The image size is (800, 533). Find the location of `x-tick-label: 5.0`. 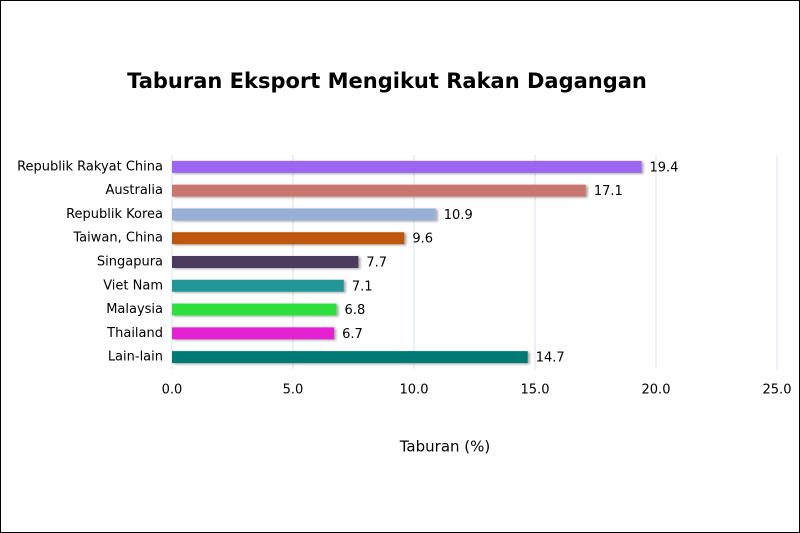

x-tick-label: 5.0 is located at coordinates (293, 390).